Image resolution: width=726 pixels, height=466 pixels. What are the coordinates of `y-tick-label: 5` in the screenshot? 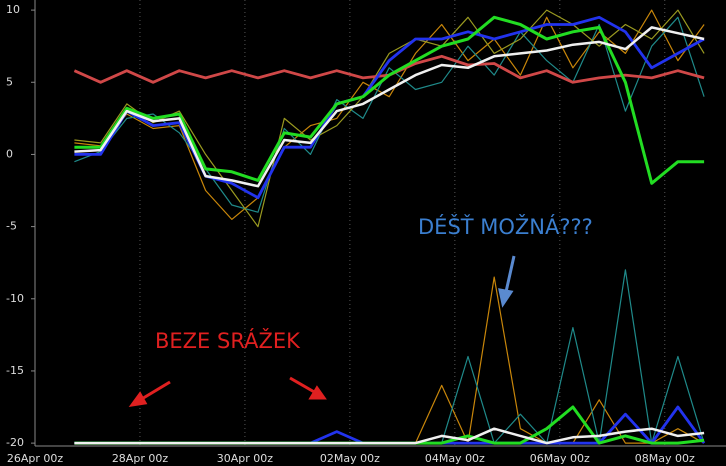 It's located at (9, 81).